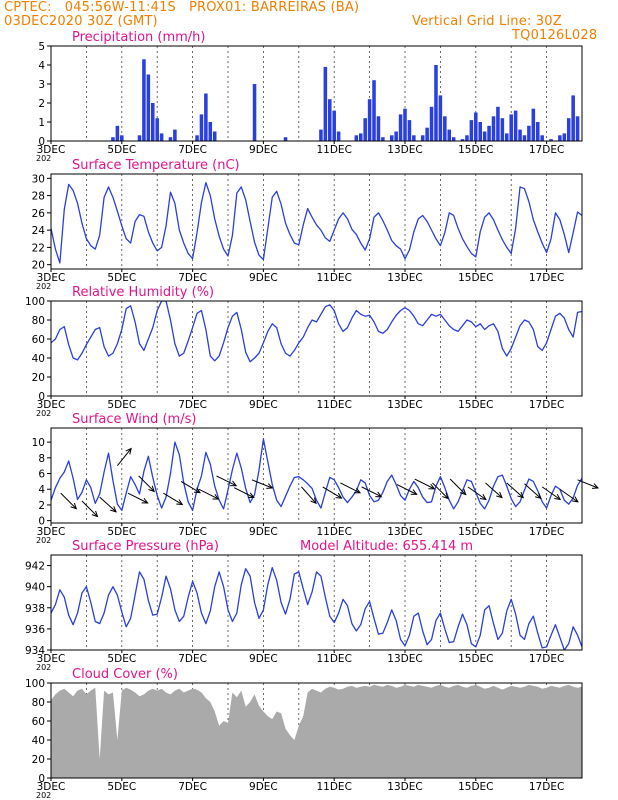 The width and height of the screenshot is (618, 800). Describe the element at coordinates (41, 47) in the screenshot. I see `ytick-label: 5` at that location.